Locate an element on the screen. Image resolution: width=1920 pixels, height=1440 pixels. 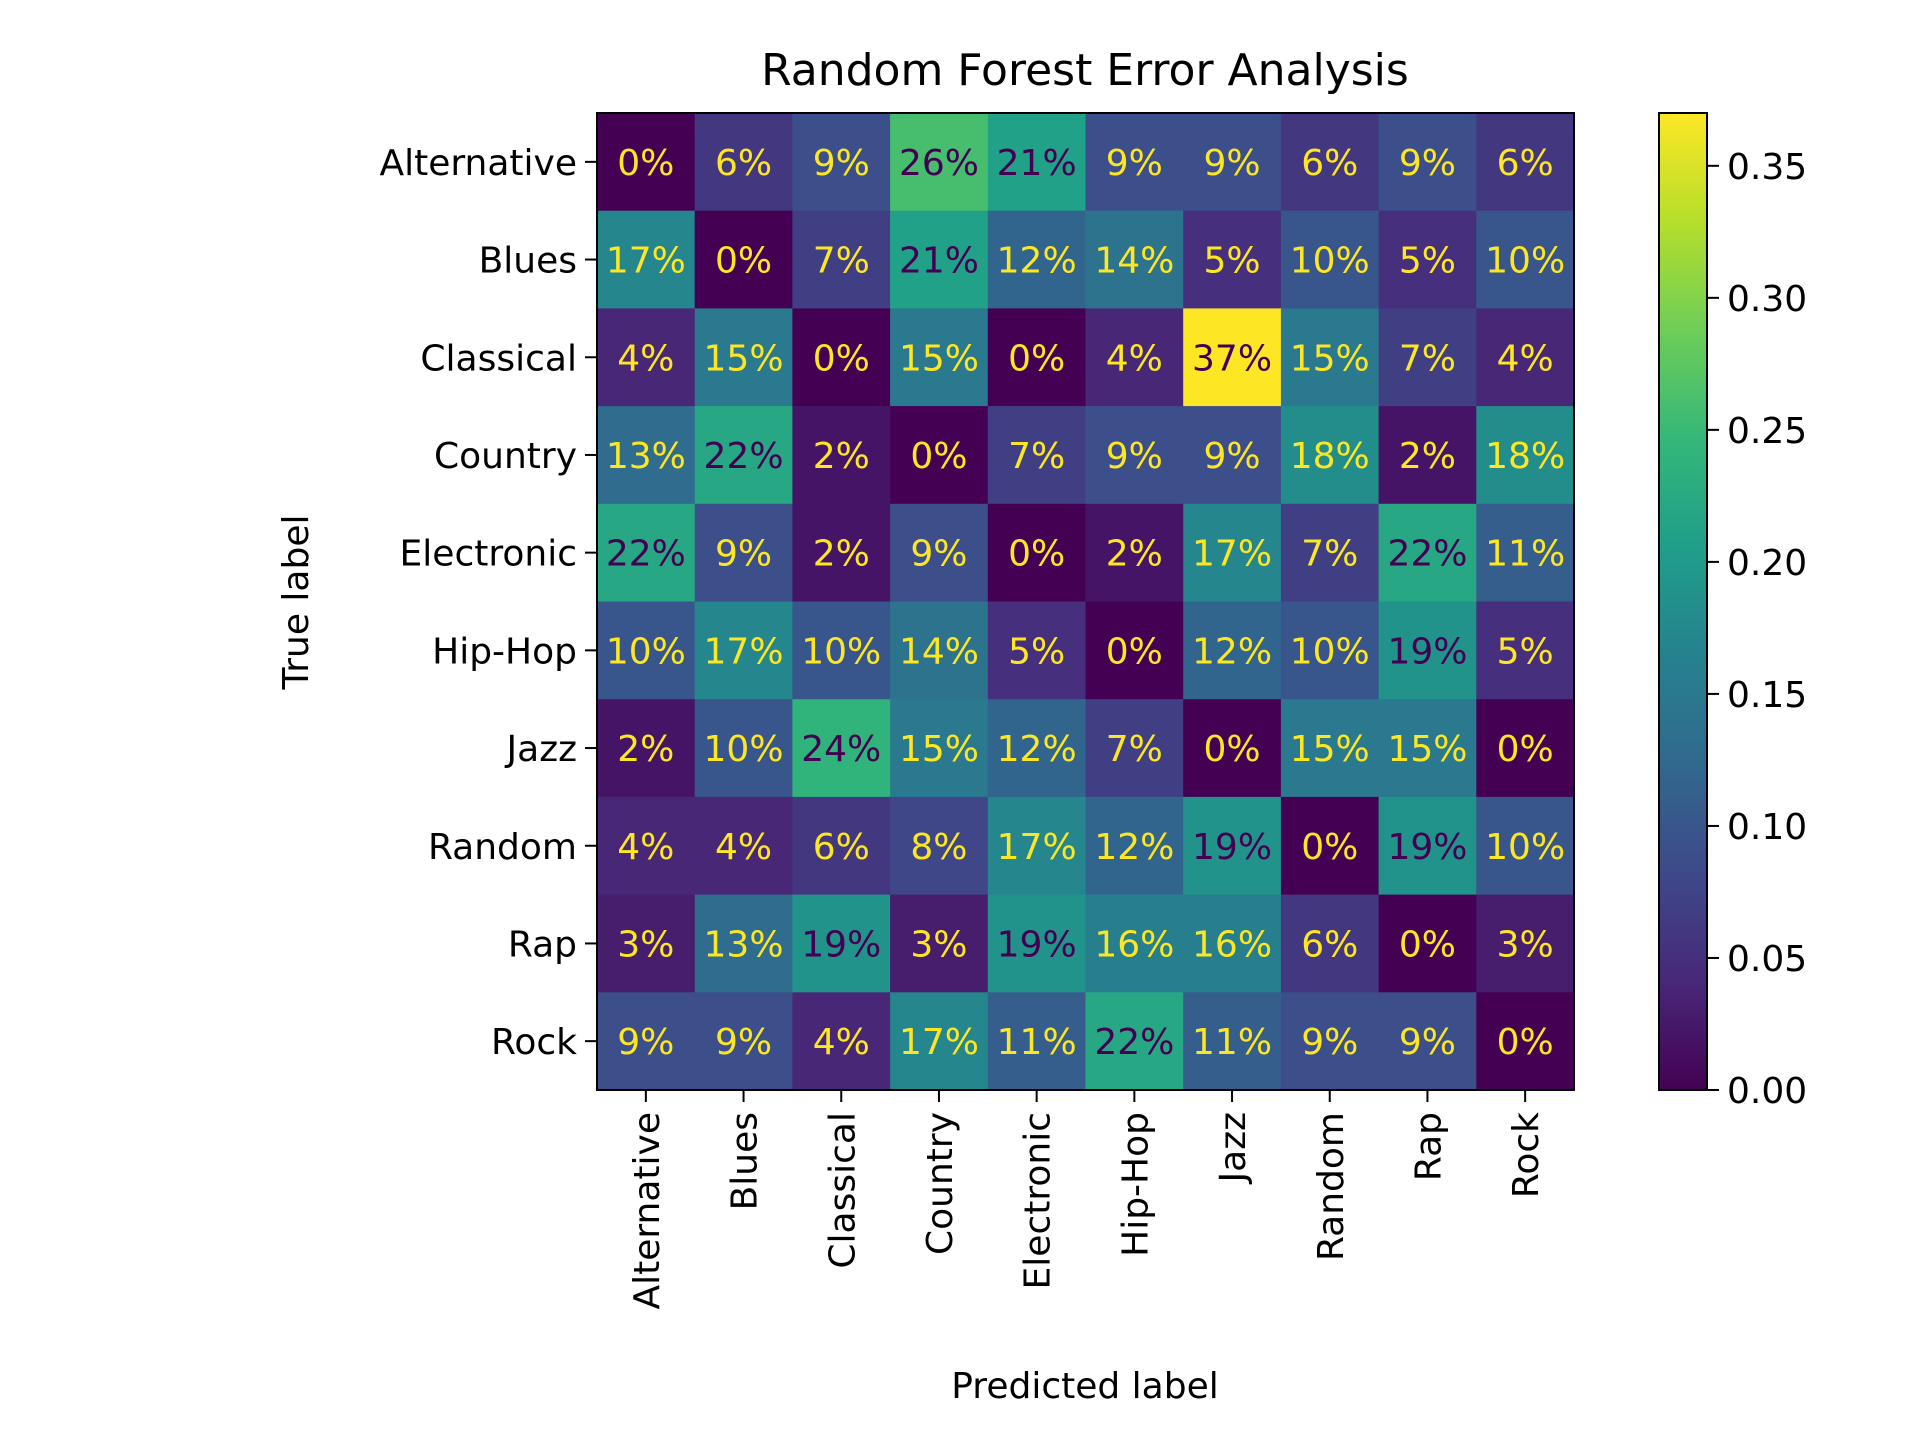
x-tick-label: Hip-Hop is located at coordinates (1135, 1184).